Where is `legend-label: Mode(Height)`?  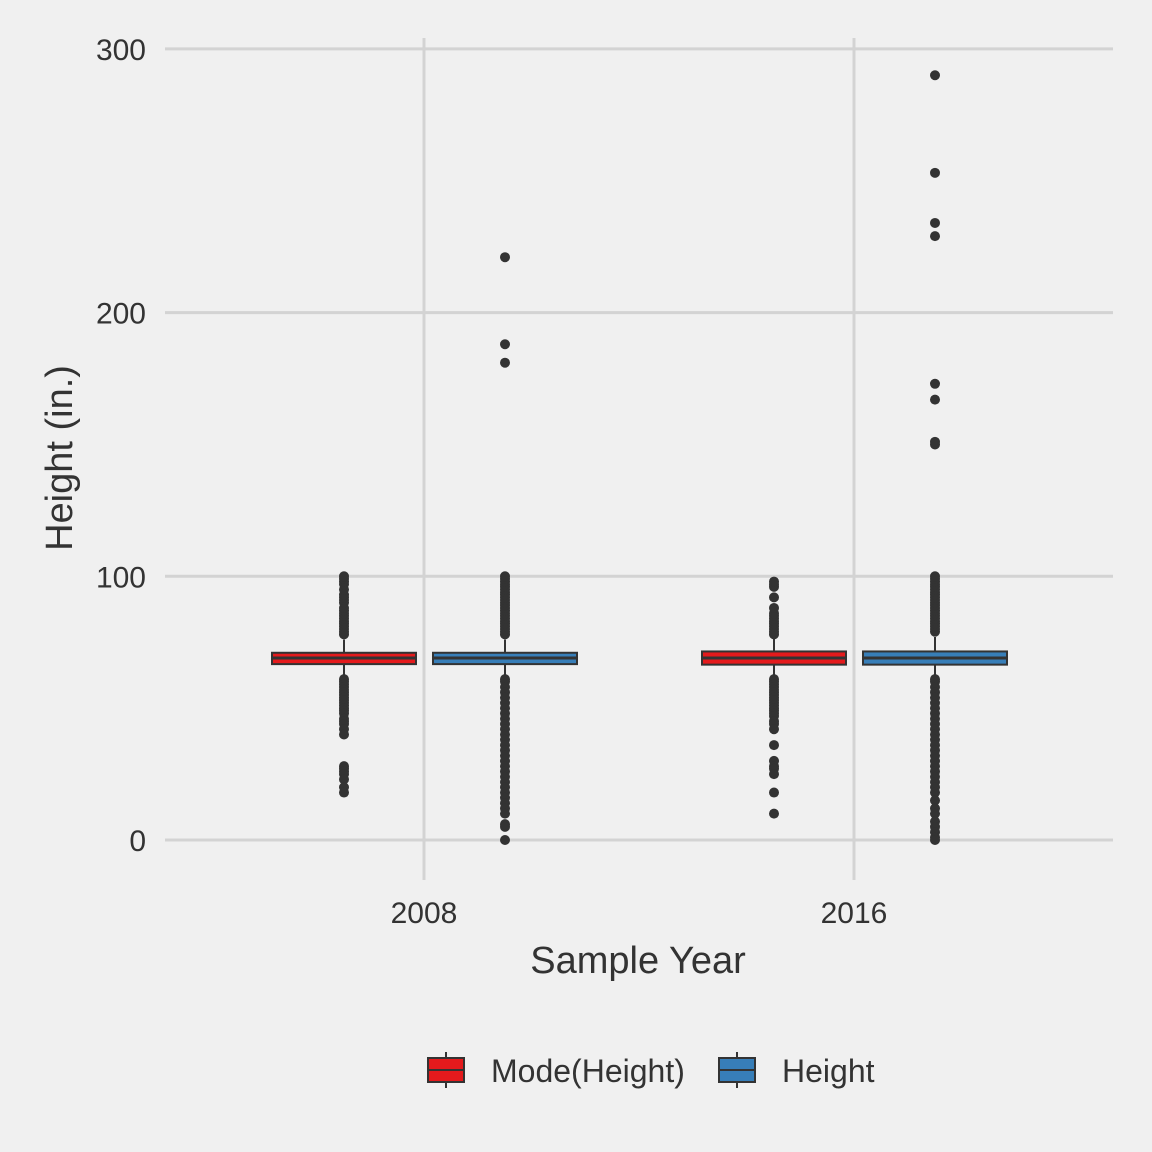
legend-label: Mode(Height) is located at coordinates (588, 1071).